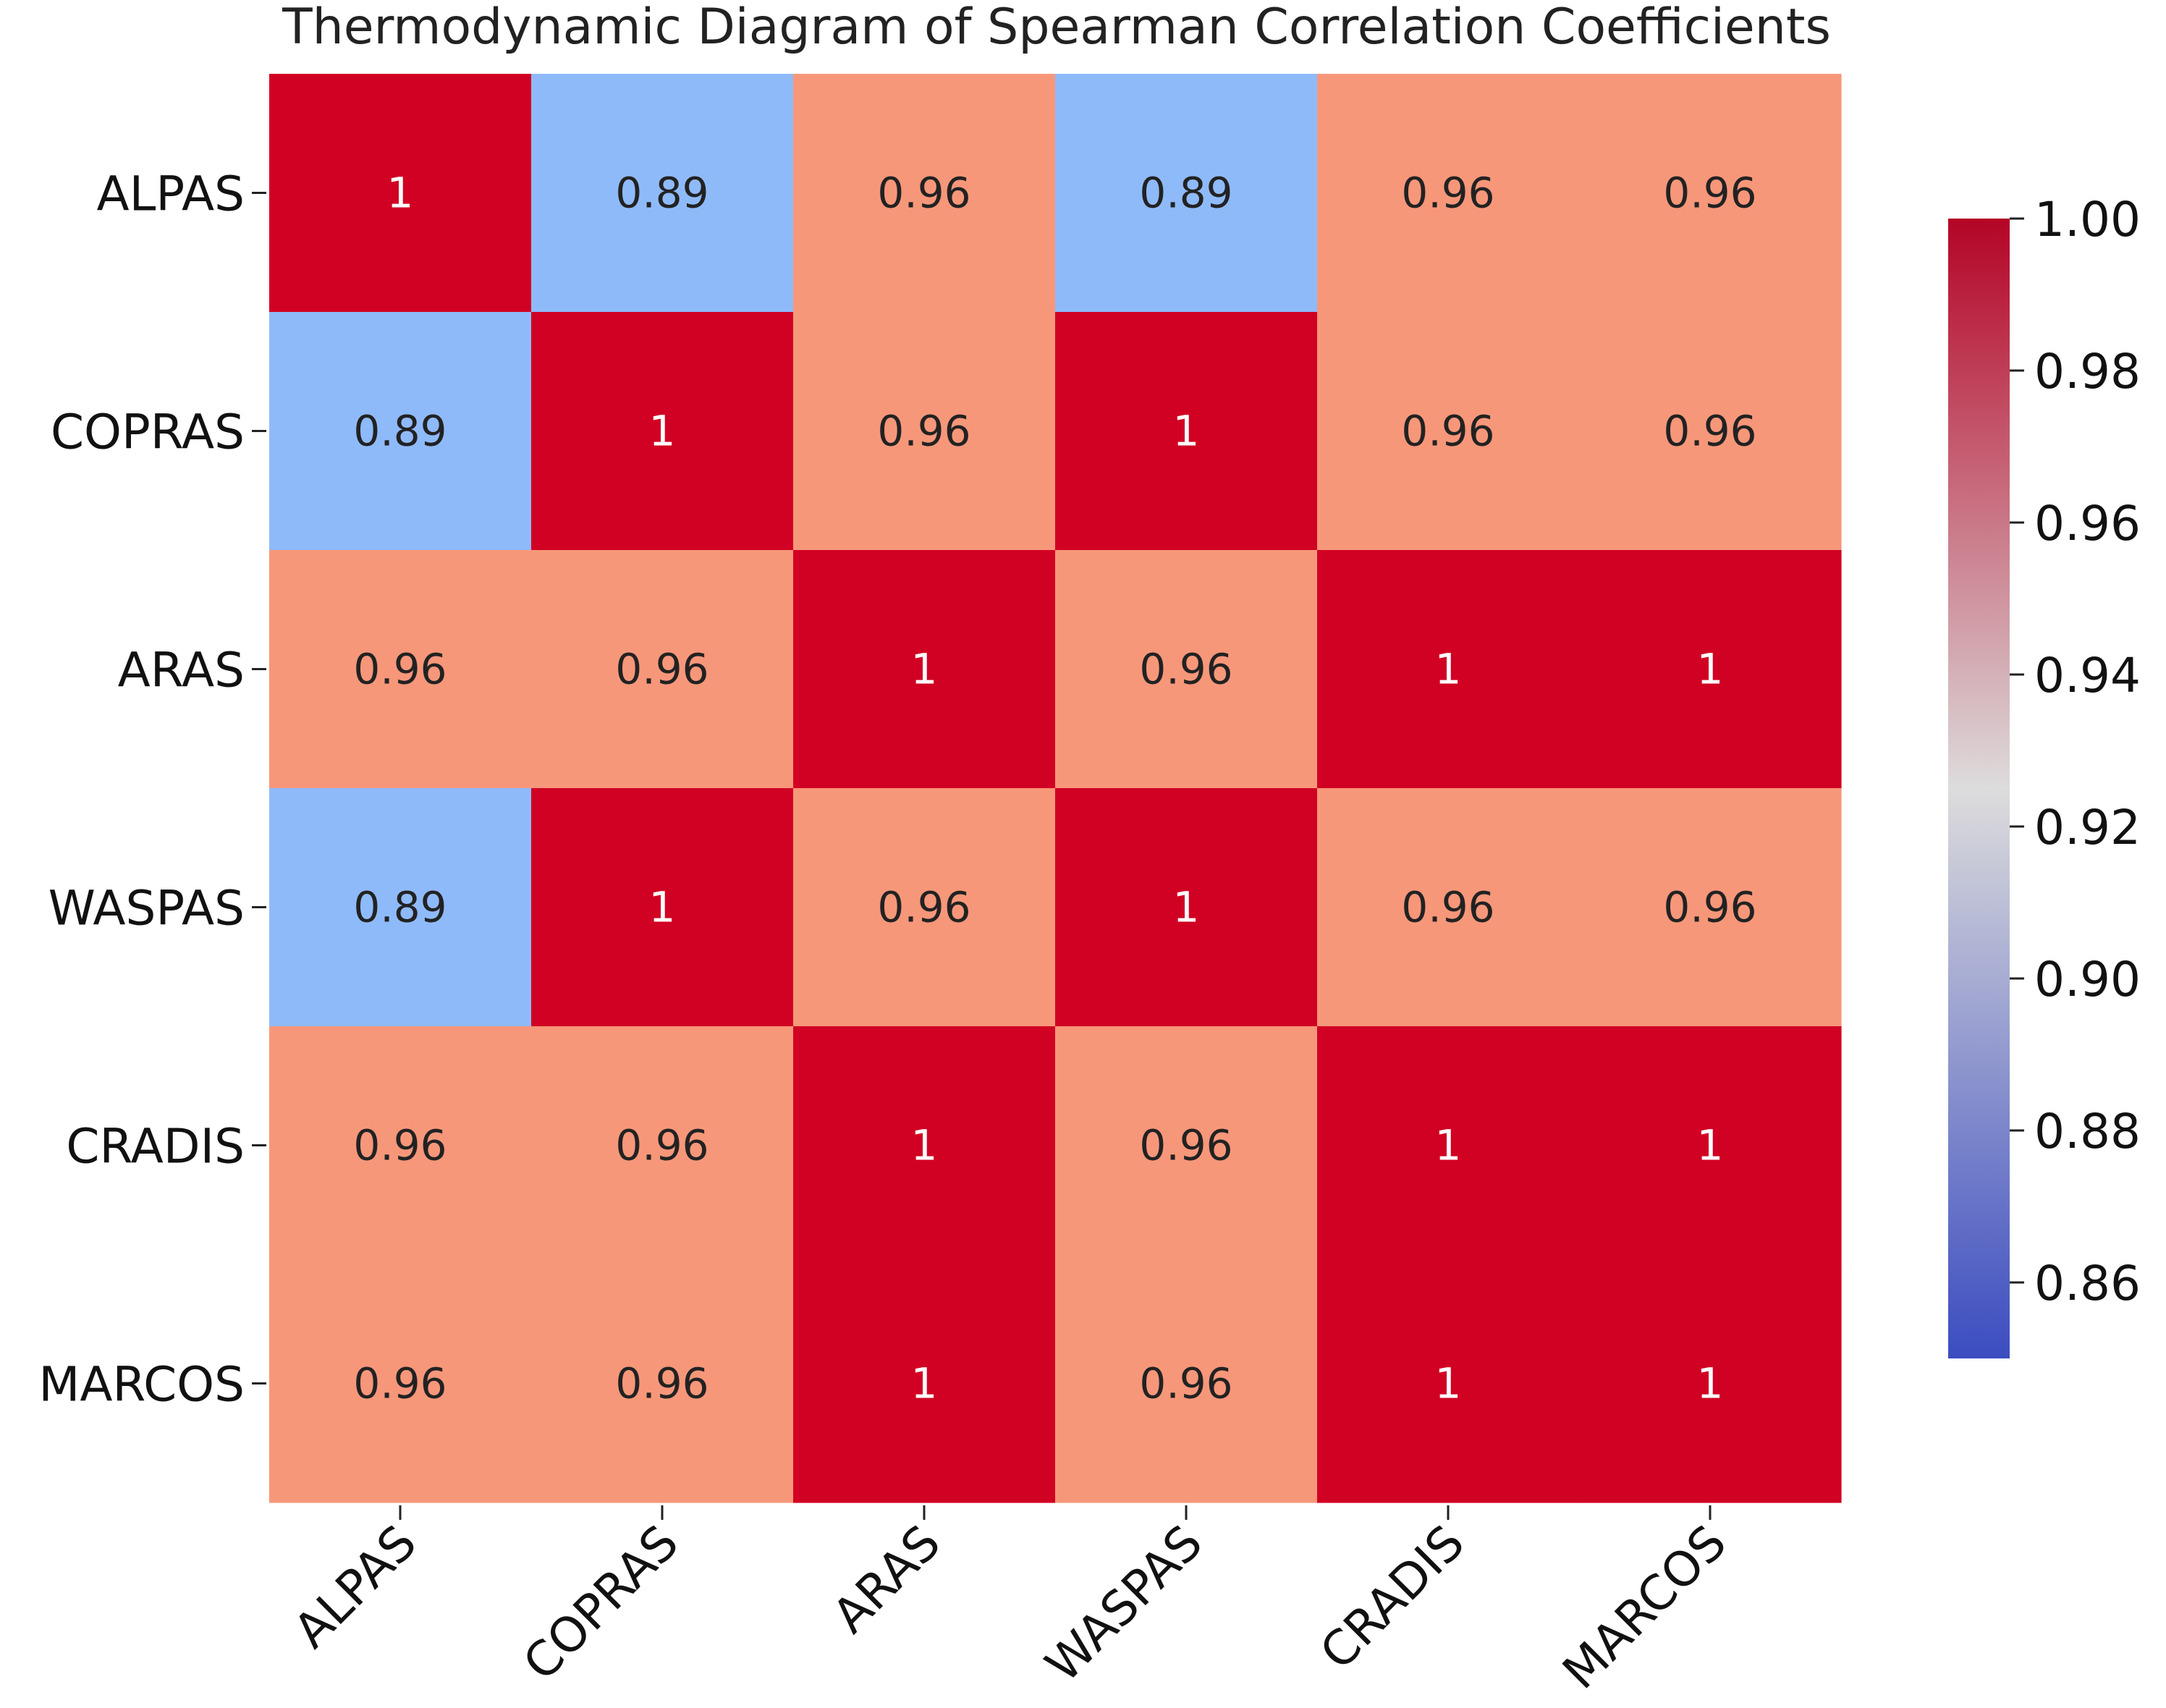  I want to click on y-axis: ALPAS COPRAS ARAS WASPAS CRADIS MARCOS, so click(152, 789).